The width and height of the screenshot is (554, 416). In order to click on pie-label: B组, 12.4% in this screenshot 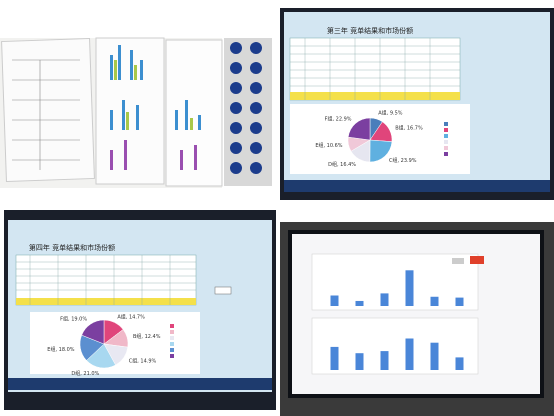, I will do `click(147, 336)`.